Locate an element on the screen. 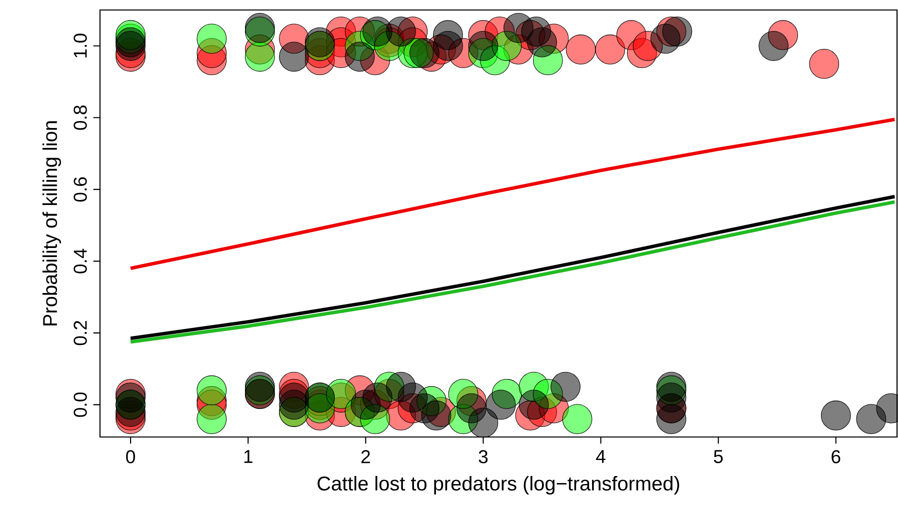  x-tick-label: 0 is located at coordinates (131, 457).